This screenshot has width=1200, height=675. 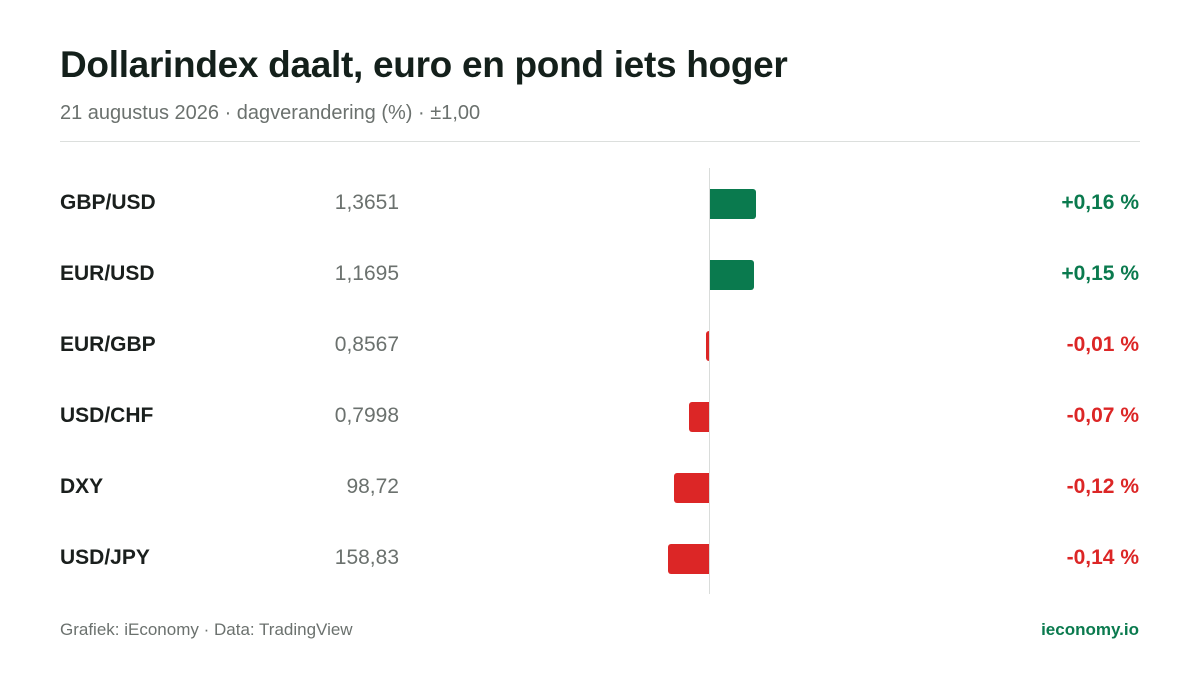 I want to click on table-row: USD/JPY 158,83 -0,14 %, so click(x=600, y=558).